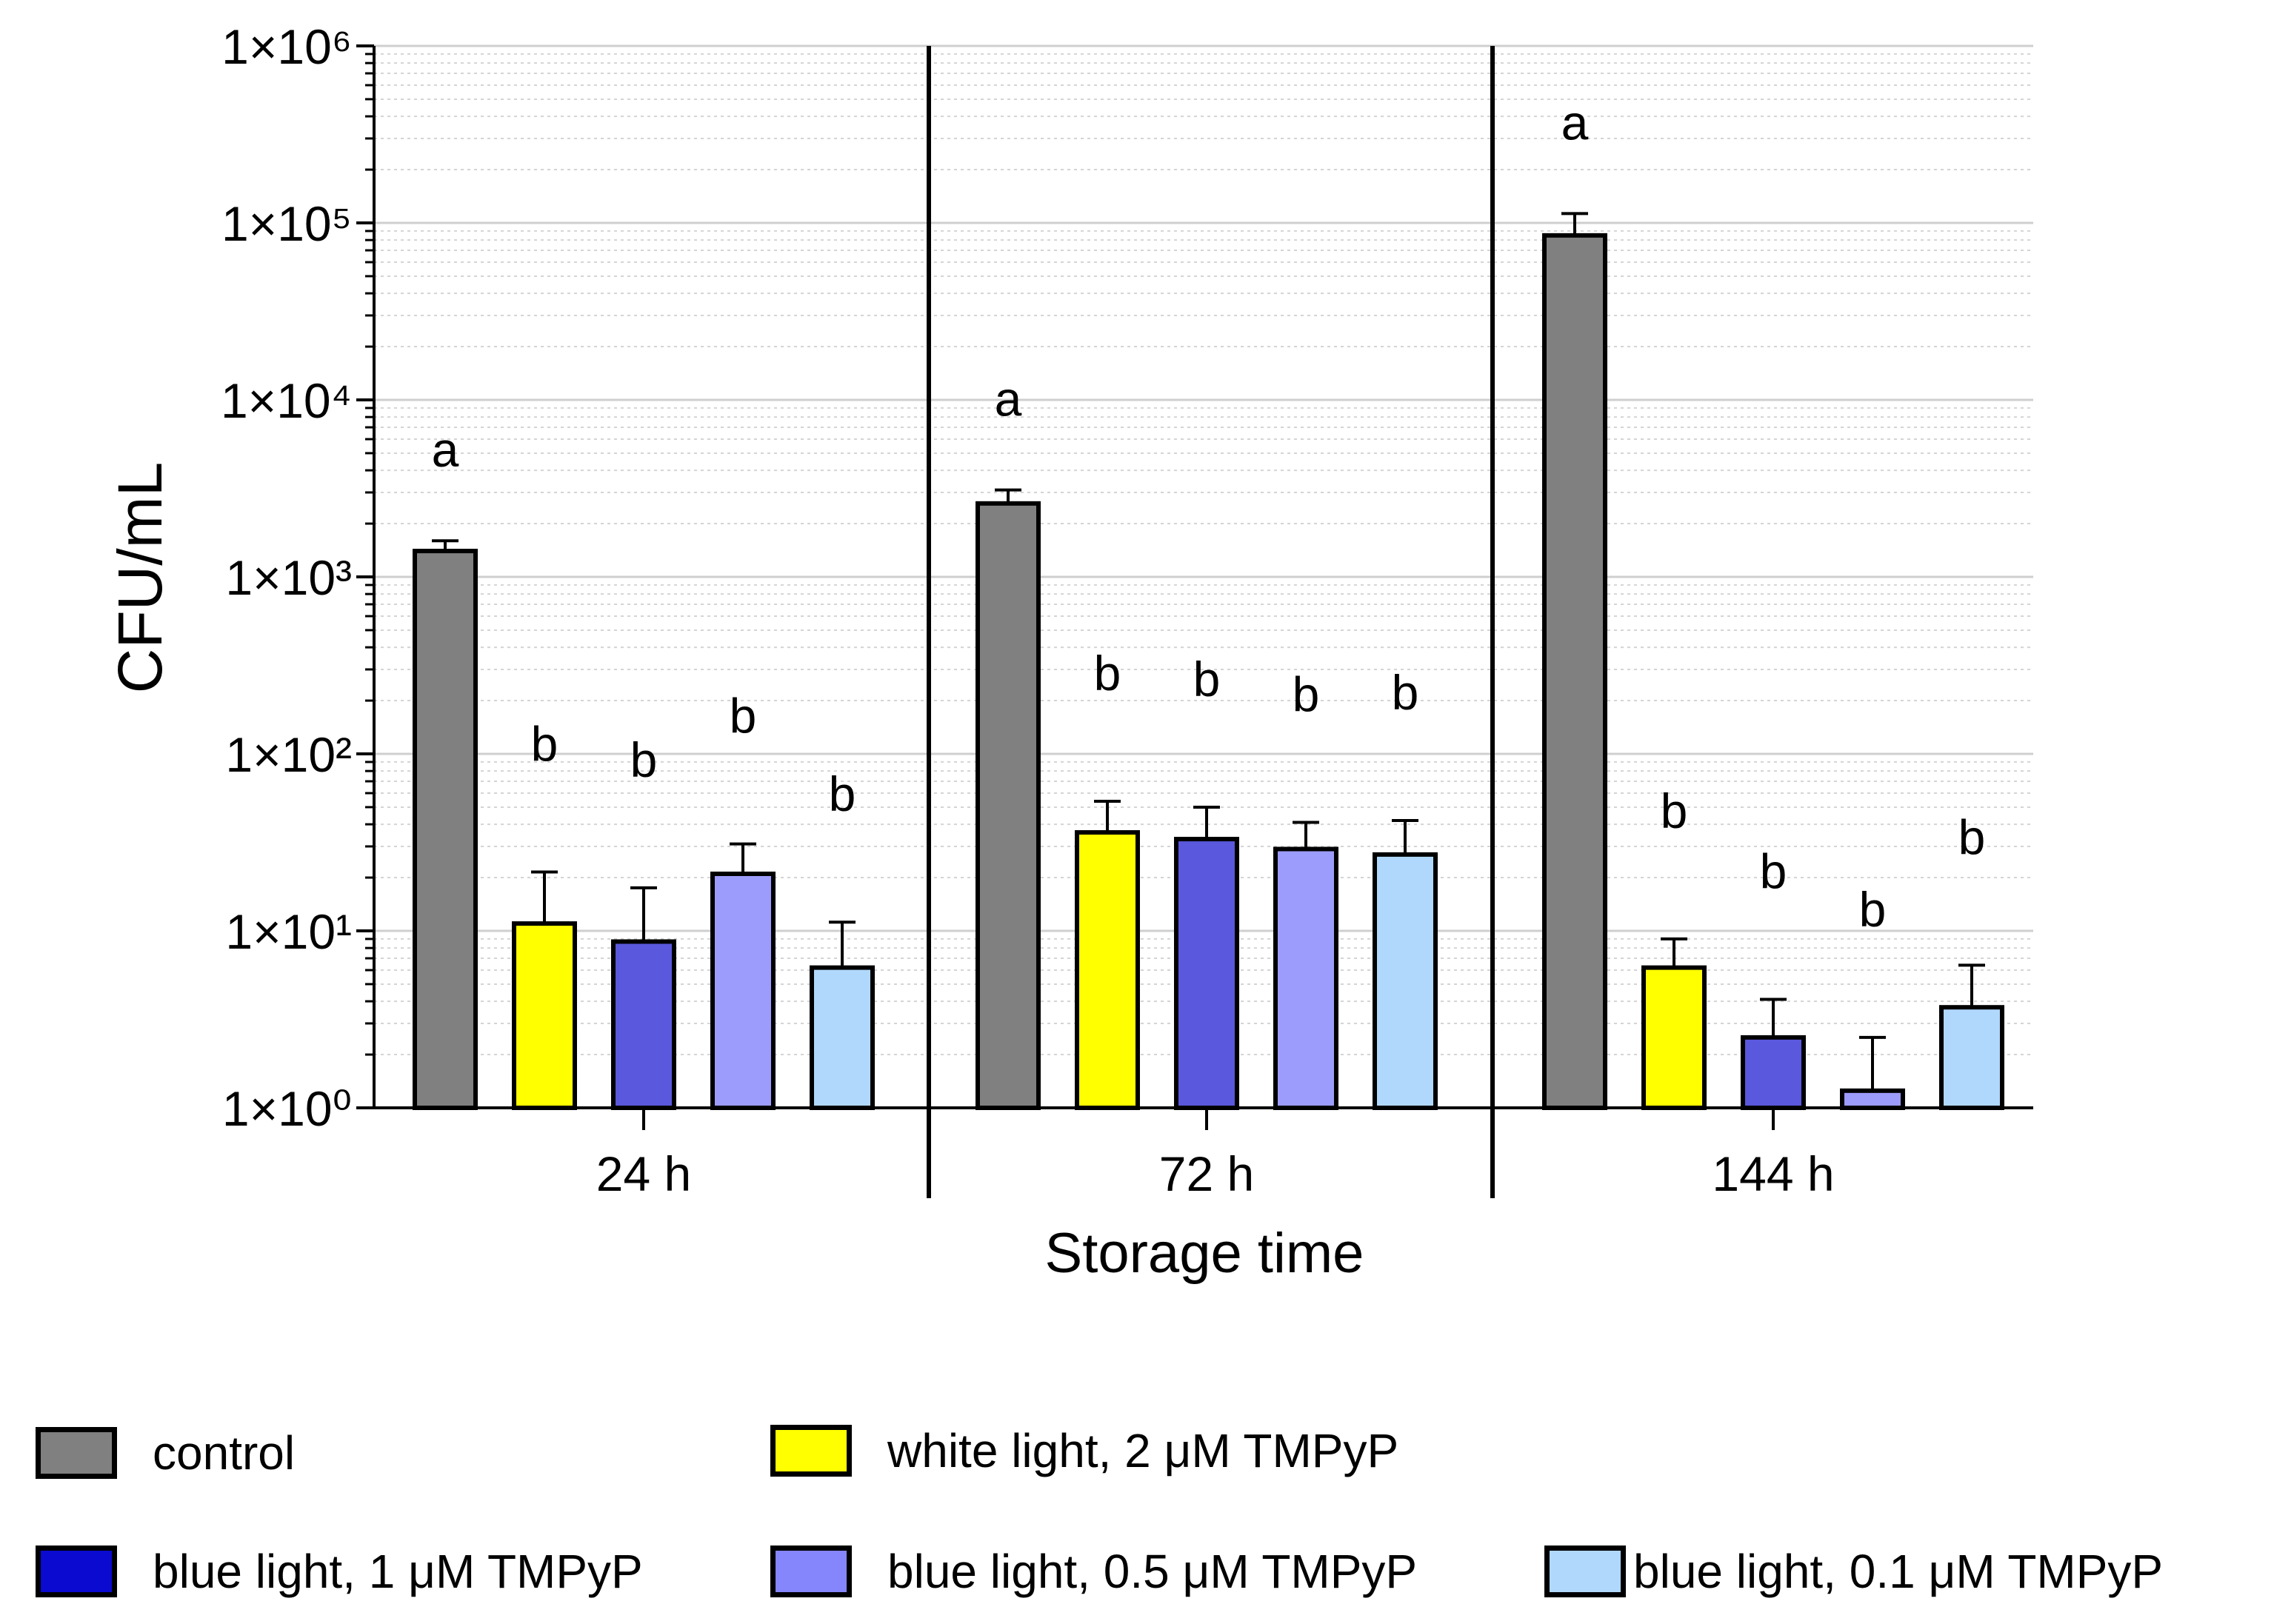 The image size is (2271, 1624). Describe the element at coordinates (1204, 1253) in the screenshot. I see `x-axis-title: Storage time` at that location.